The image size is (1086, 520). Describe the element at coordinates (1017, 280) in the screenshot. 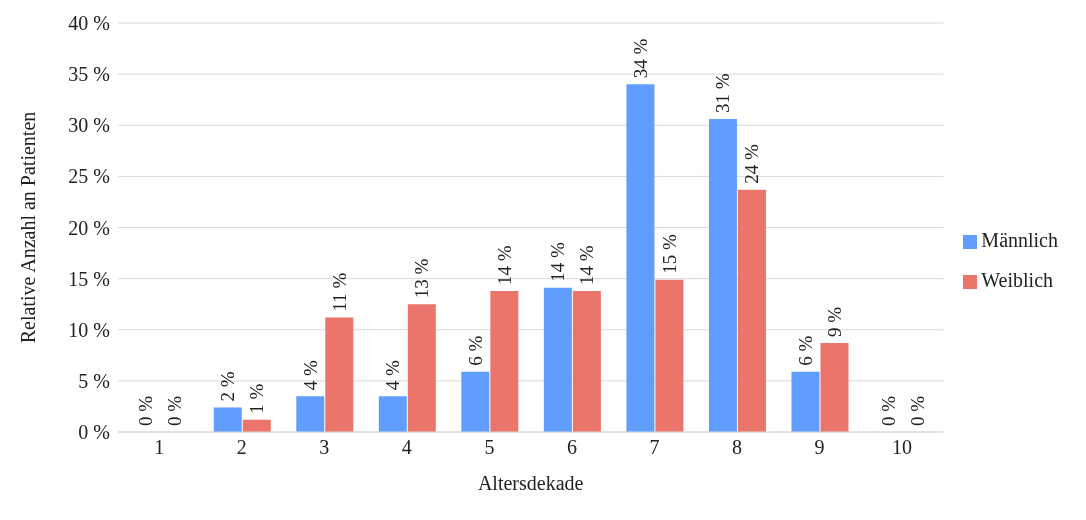

I see `legend-label: Weiblich` at that location.